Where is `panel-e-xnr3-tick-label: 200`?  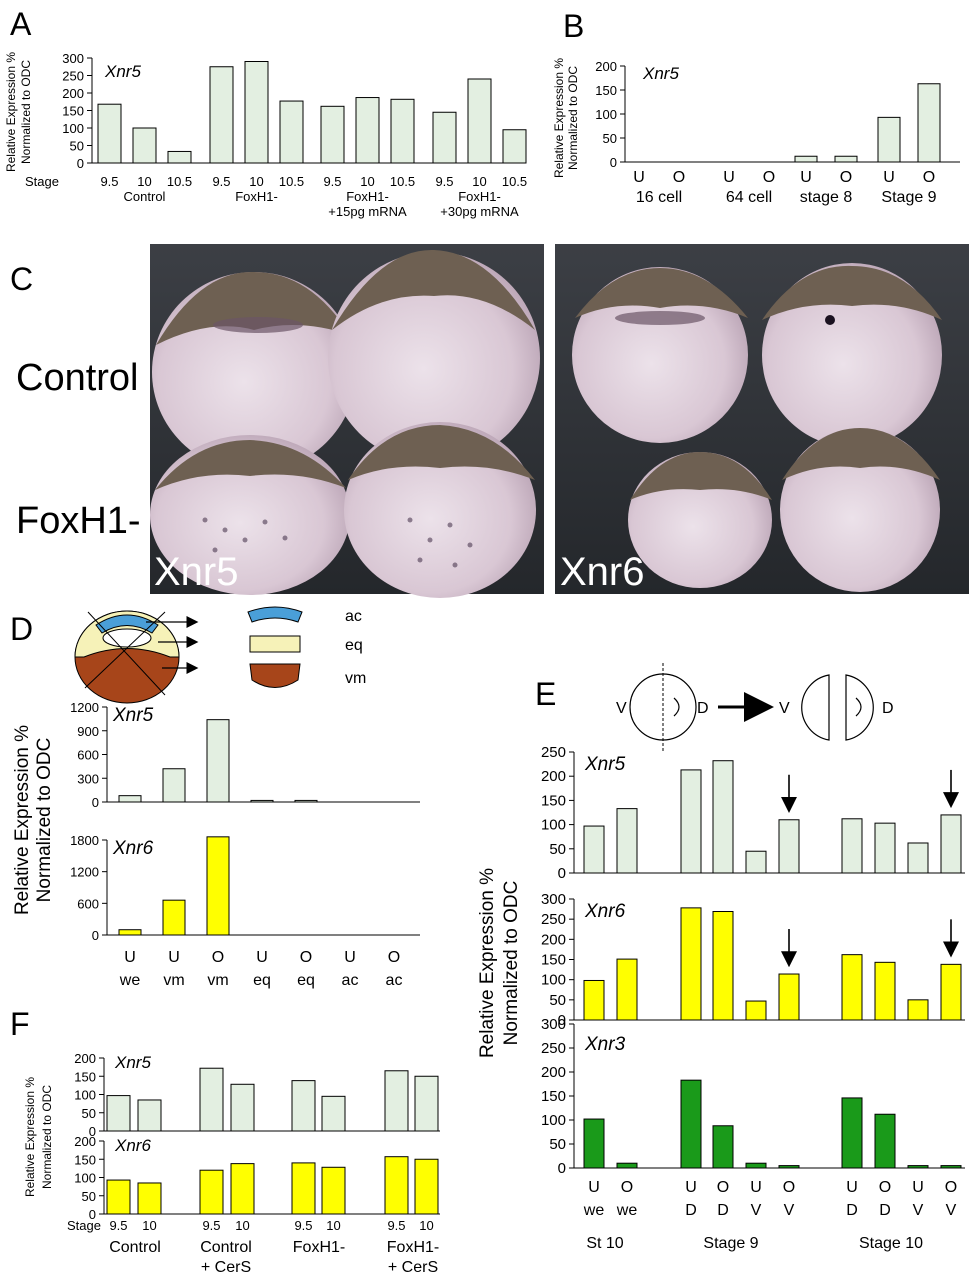
panel-e-xnr3-tick-label: 200 is located at coordinates (553, 1072).